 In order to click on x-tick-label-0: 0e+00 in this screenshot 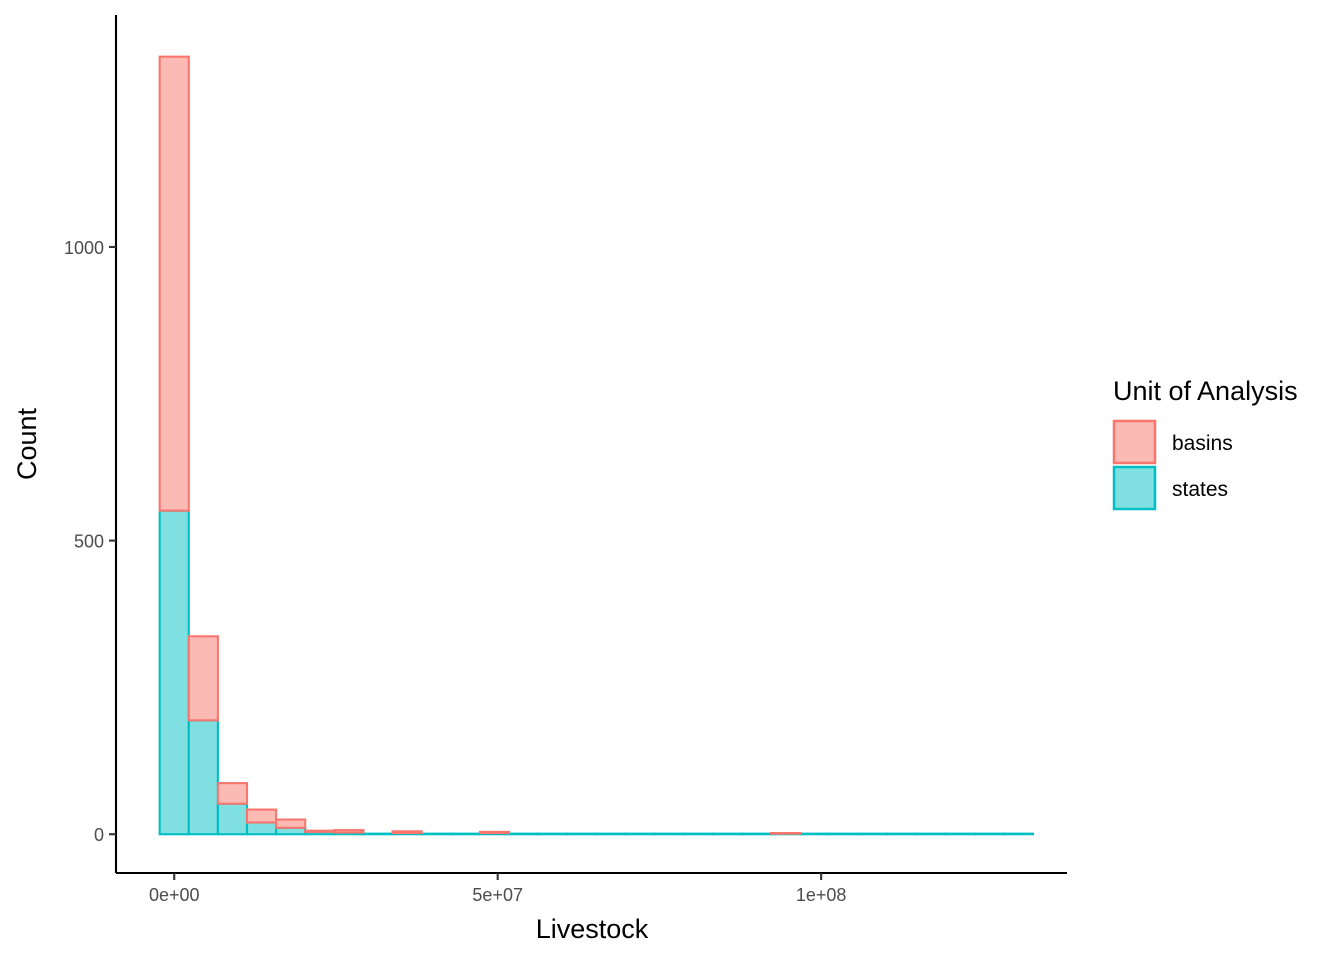, I will do `click(174, 895)`.